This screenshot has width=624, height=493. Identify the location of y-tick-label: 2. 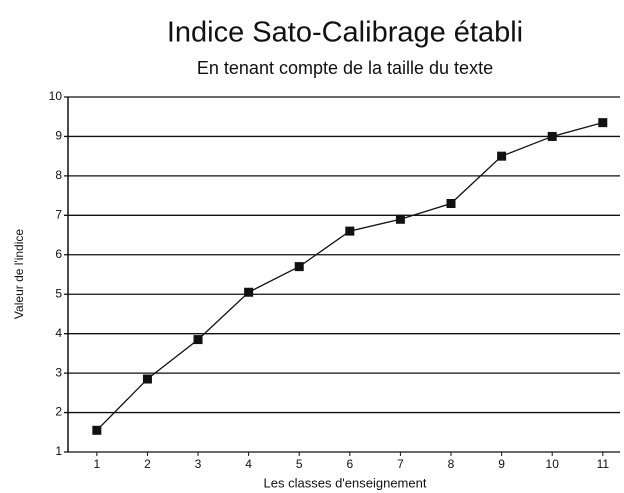
(58, 412).